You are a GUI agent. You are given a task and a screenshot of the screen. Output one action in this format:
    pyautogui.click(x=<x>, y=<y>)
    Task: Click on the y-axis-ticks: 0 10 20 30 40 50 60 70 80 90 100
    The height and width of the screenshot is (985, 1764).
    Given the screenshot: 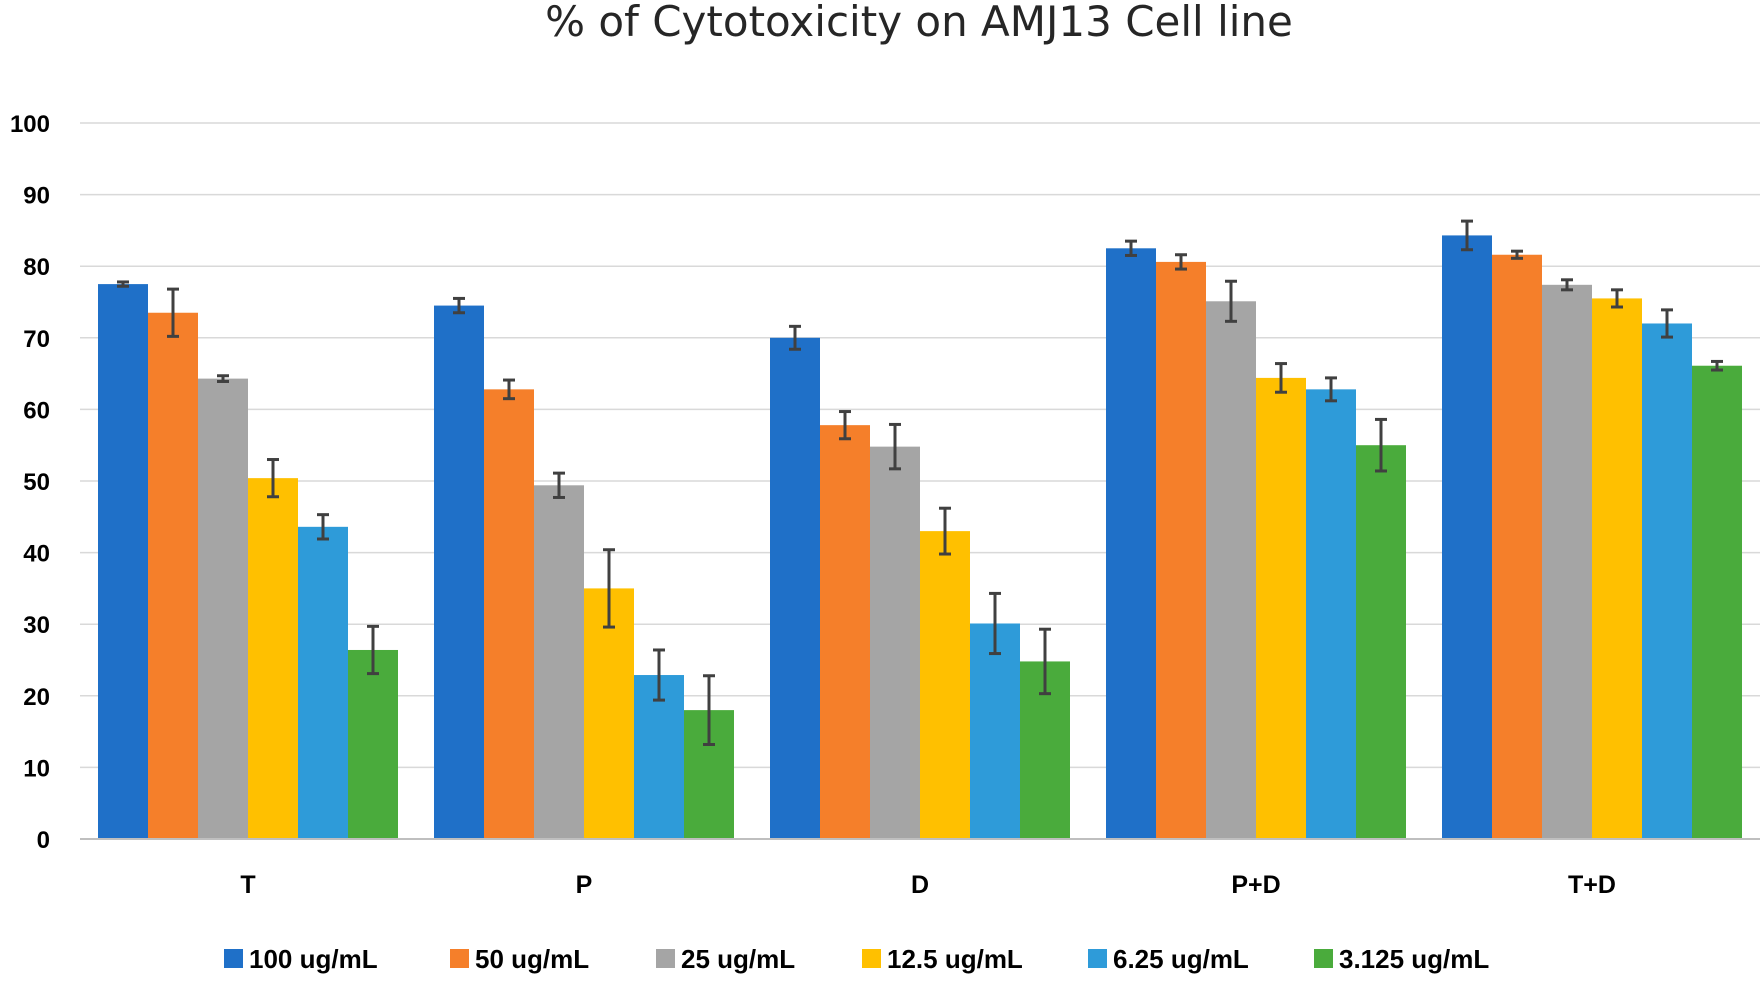 What is the action you would take?
    pyautogui.click(x=30, y=482)
    